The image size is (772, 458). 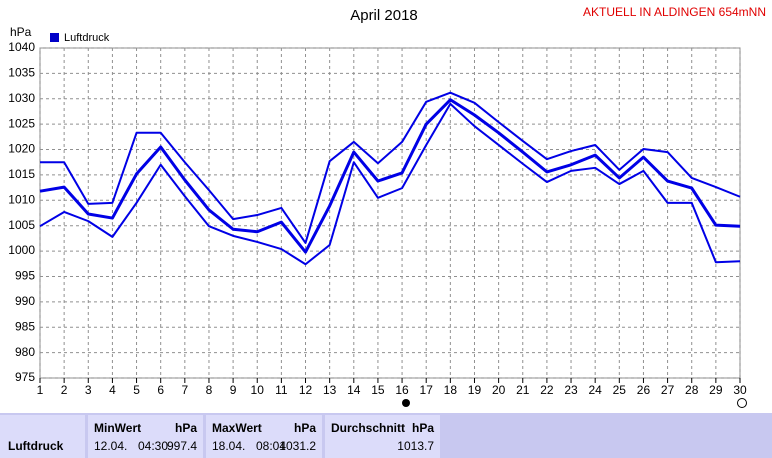 I want to click on x-tick-label: 28, so click(x=692, y=390).